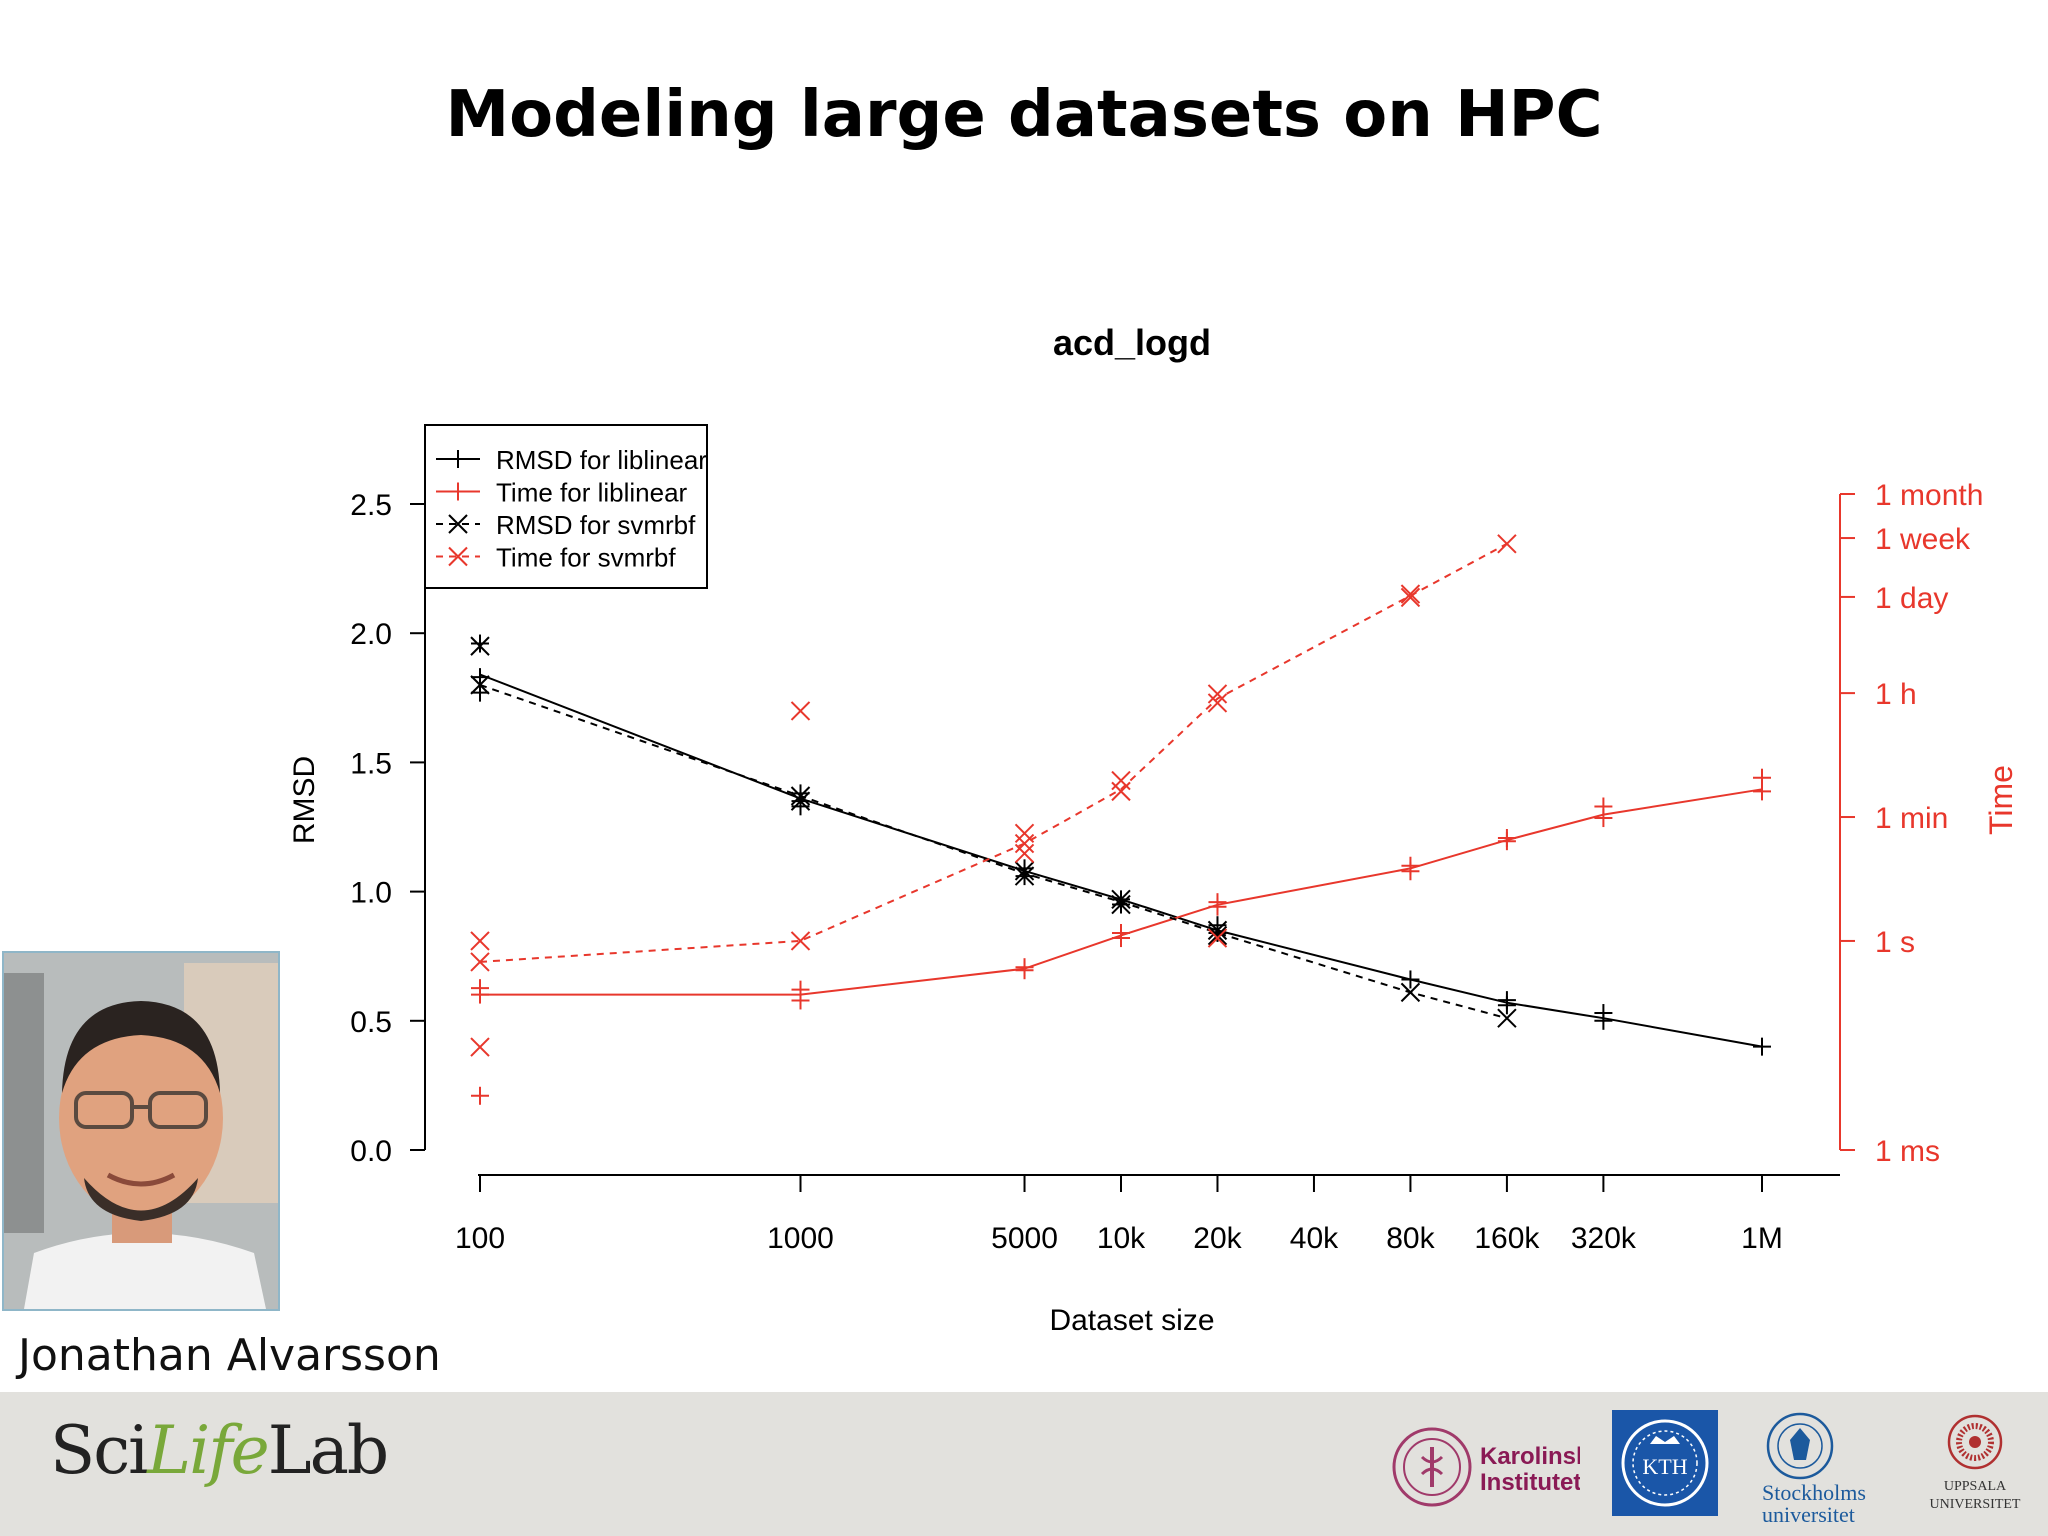  What do you see at coordinates (1808, 1514) in the screenshot?
I see `svg-text: universitet` at bounding box center [1808, 1514].